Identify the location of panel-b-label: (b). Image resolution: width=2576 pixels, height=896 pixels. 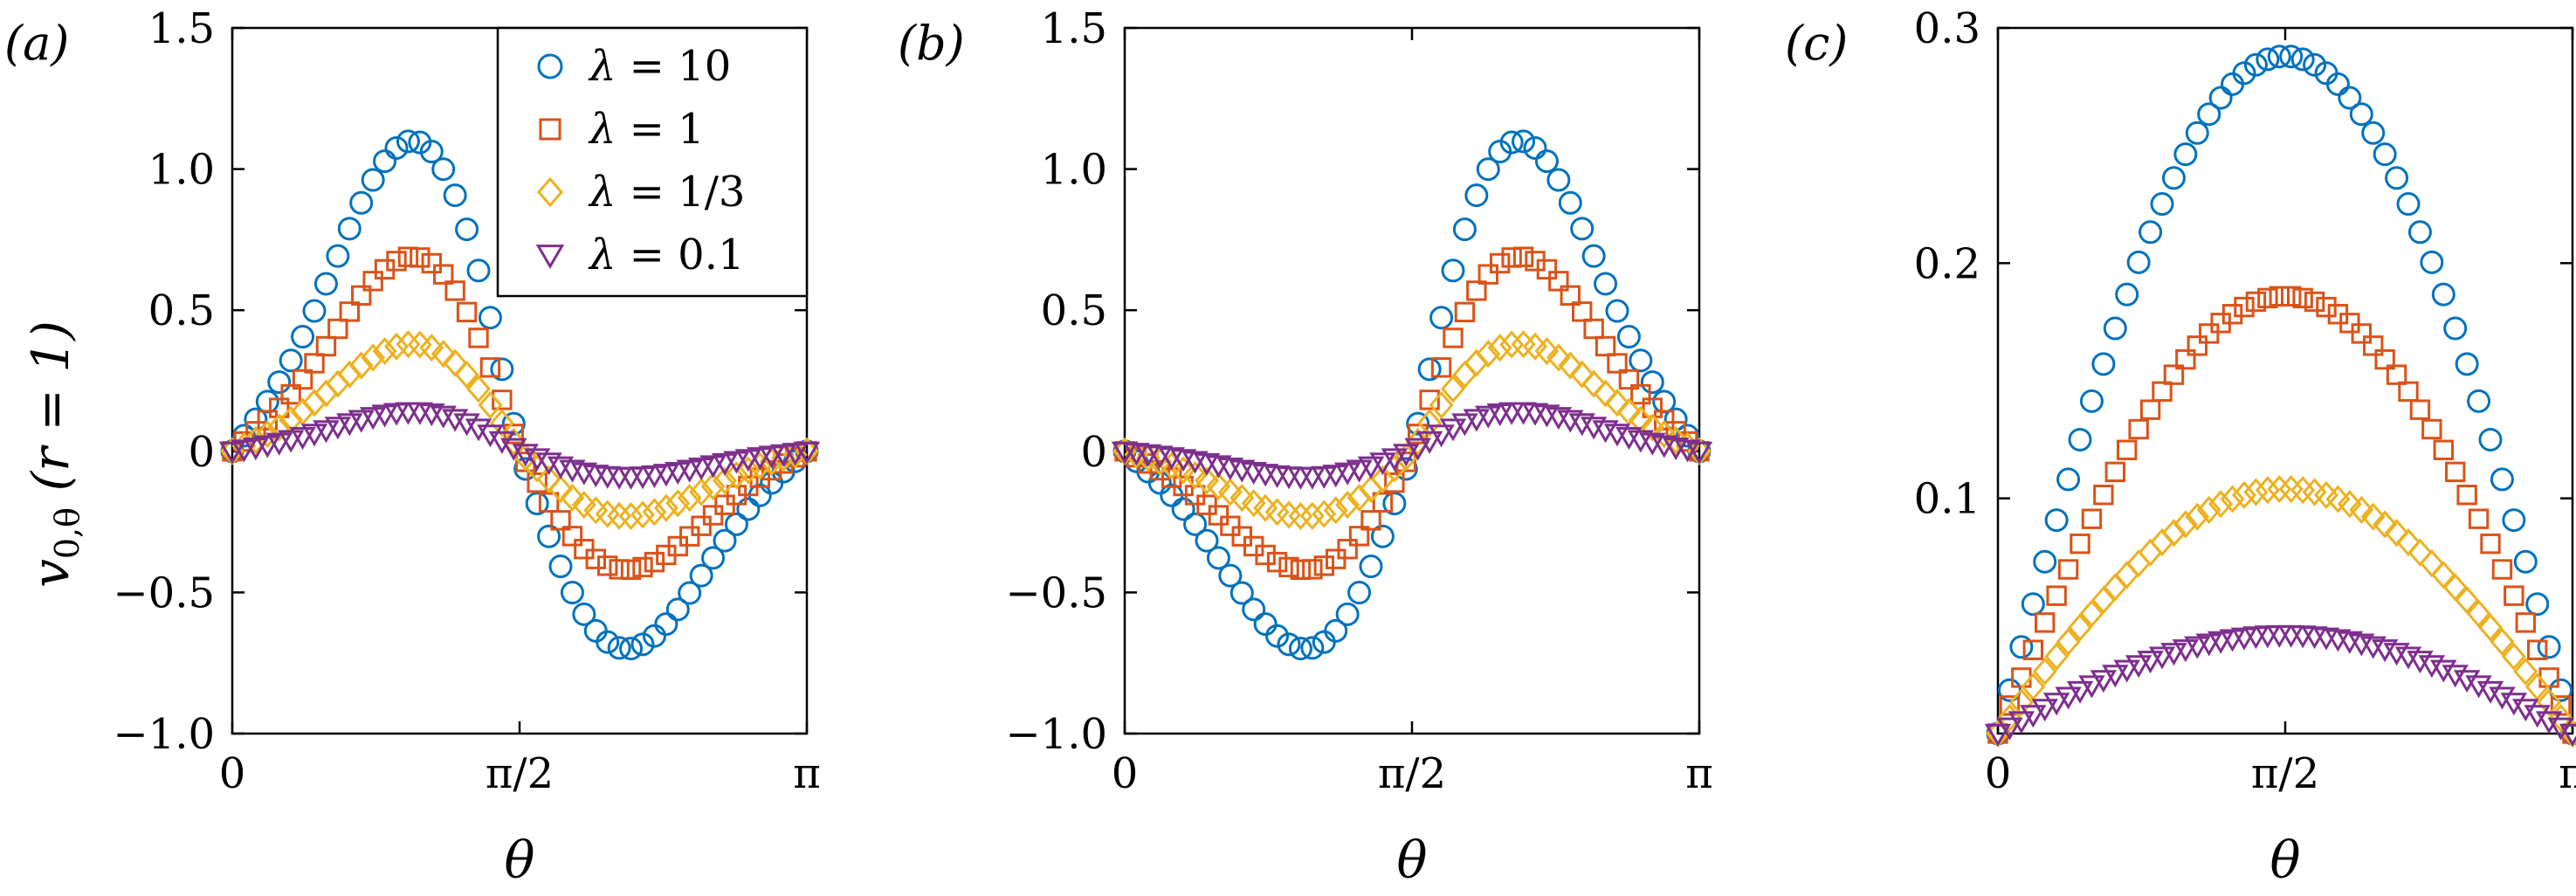
(931, 43).